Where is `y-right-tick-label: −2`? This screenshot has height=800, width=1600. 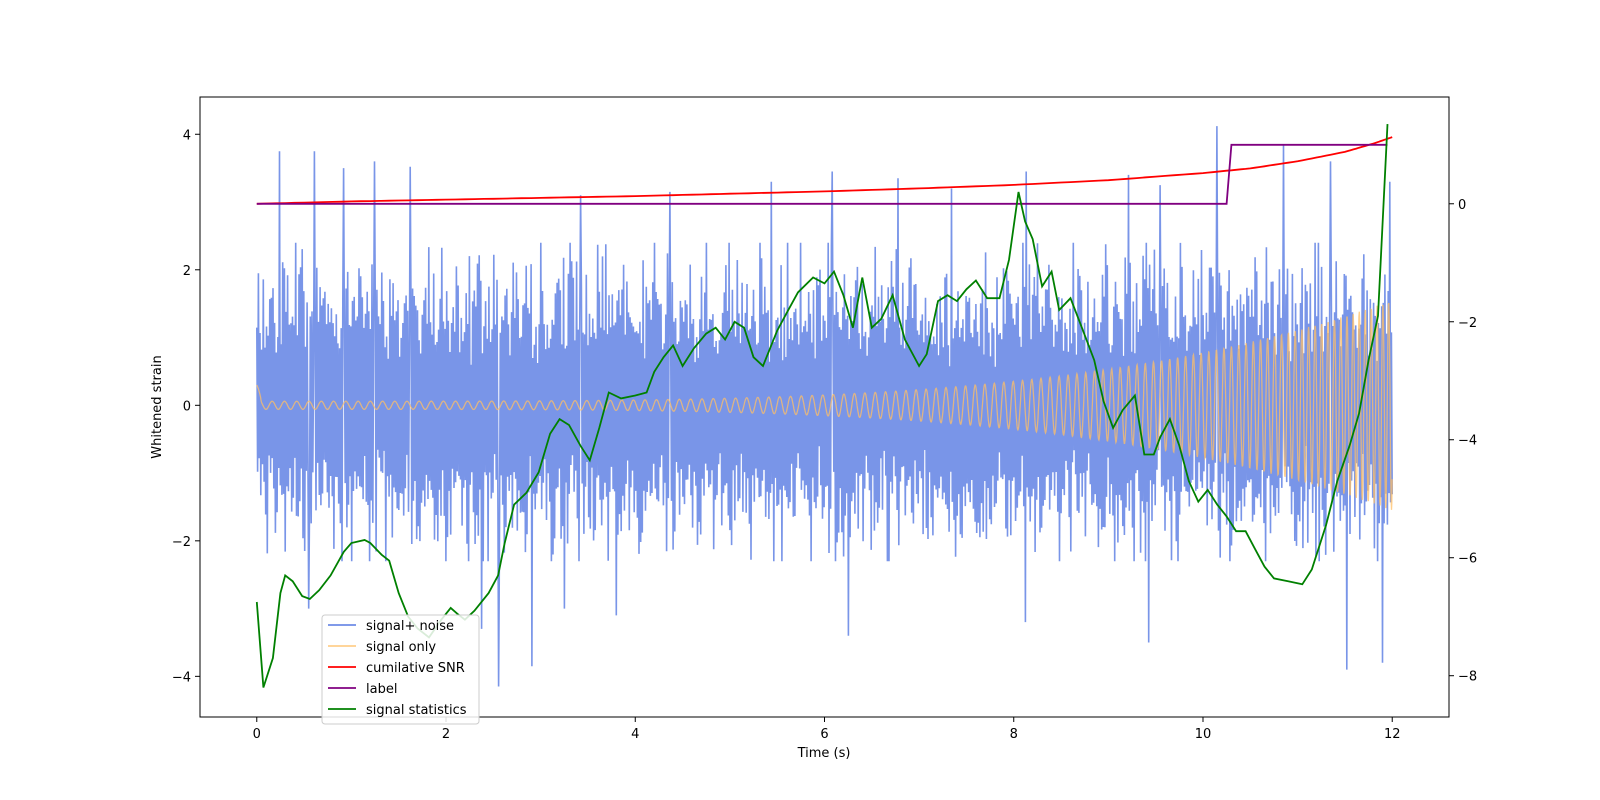
y-right-tick-label: −2 is located at coordinates (1467, 323).